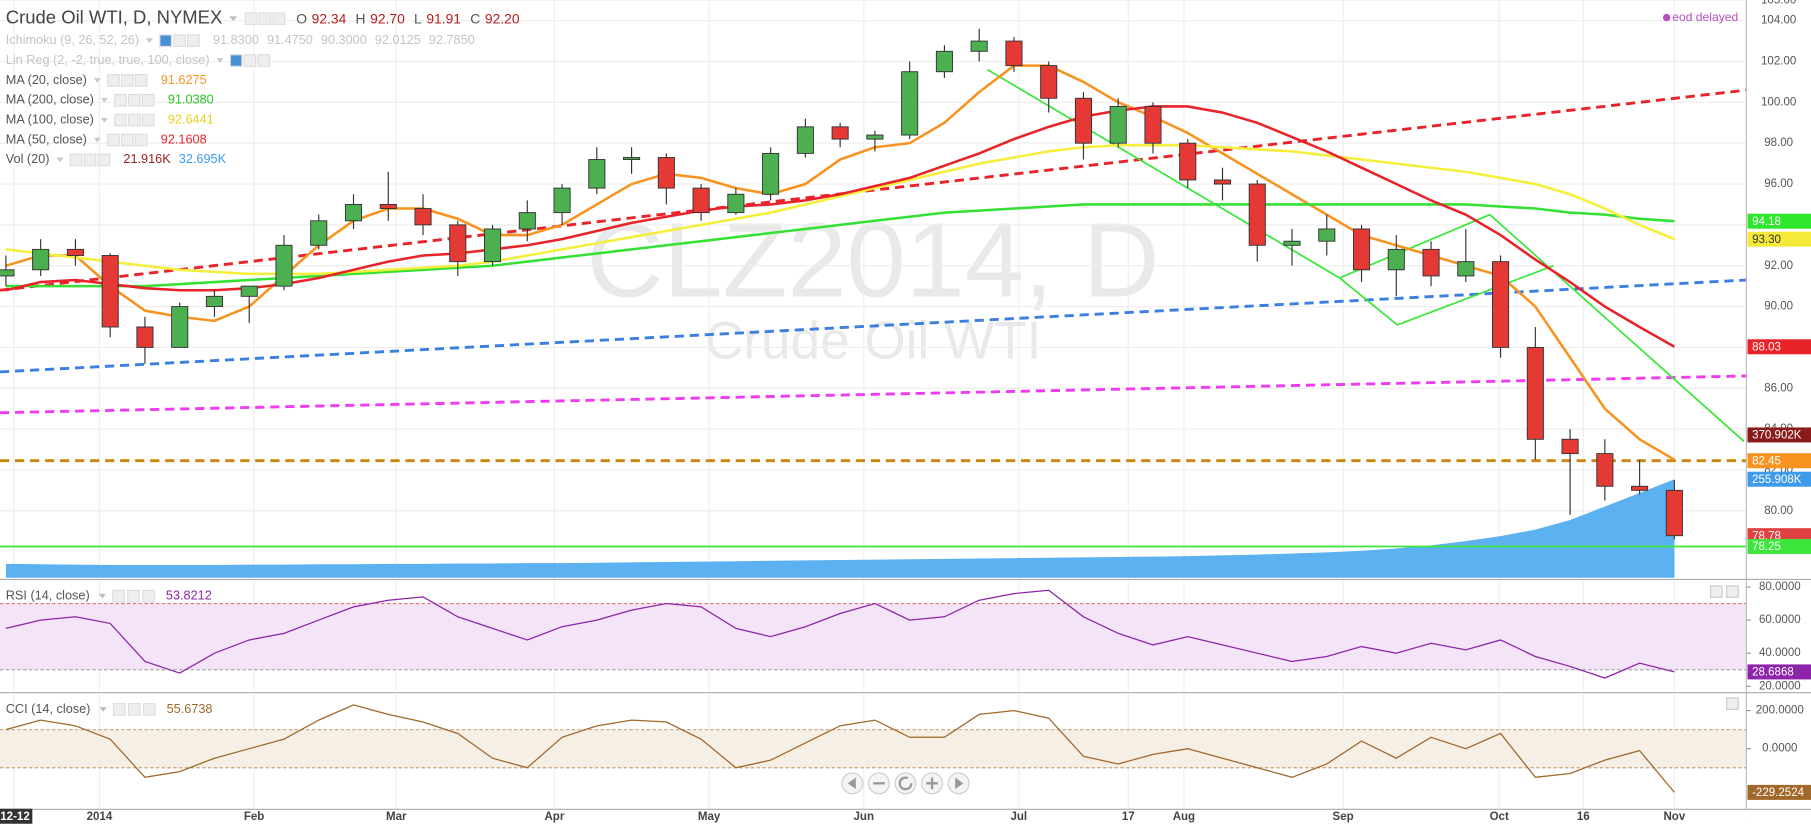  Describe the element at coordinates (502, 19) in the screenshot. I see `ohlc-value: 92.20` at that location.